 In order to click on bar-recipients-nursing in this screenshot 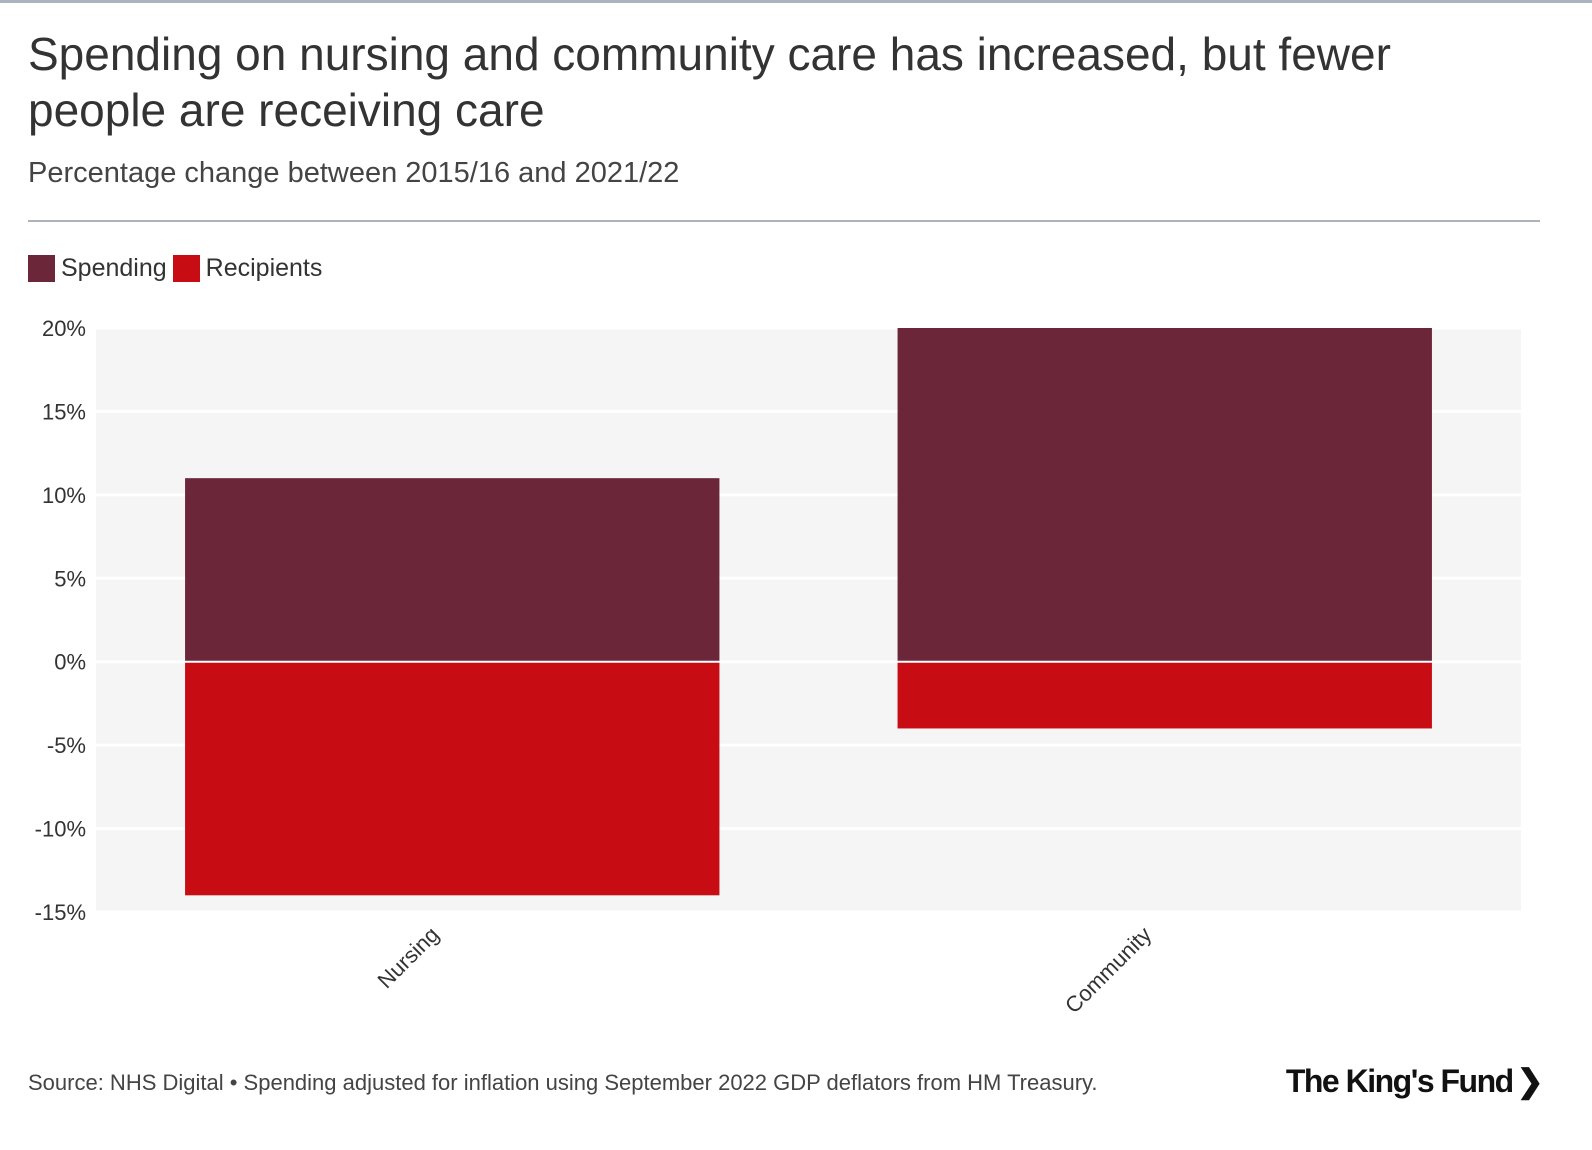, I will do `click(452, 778)`.